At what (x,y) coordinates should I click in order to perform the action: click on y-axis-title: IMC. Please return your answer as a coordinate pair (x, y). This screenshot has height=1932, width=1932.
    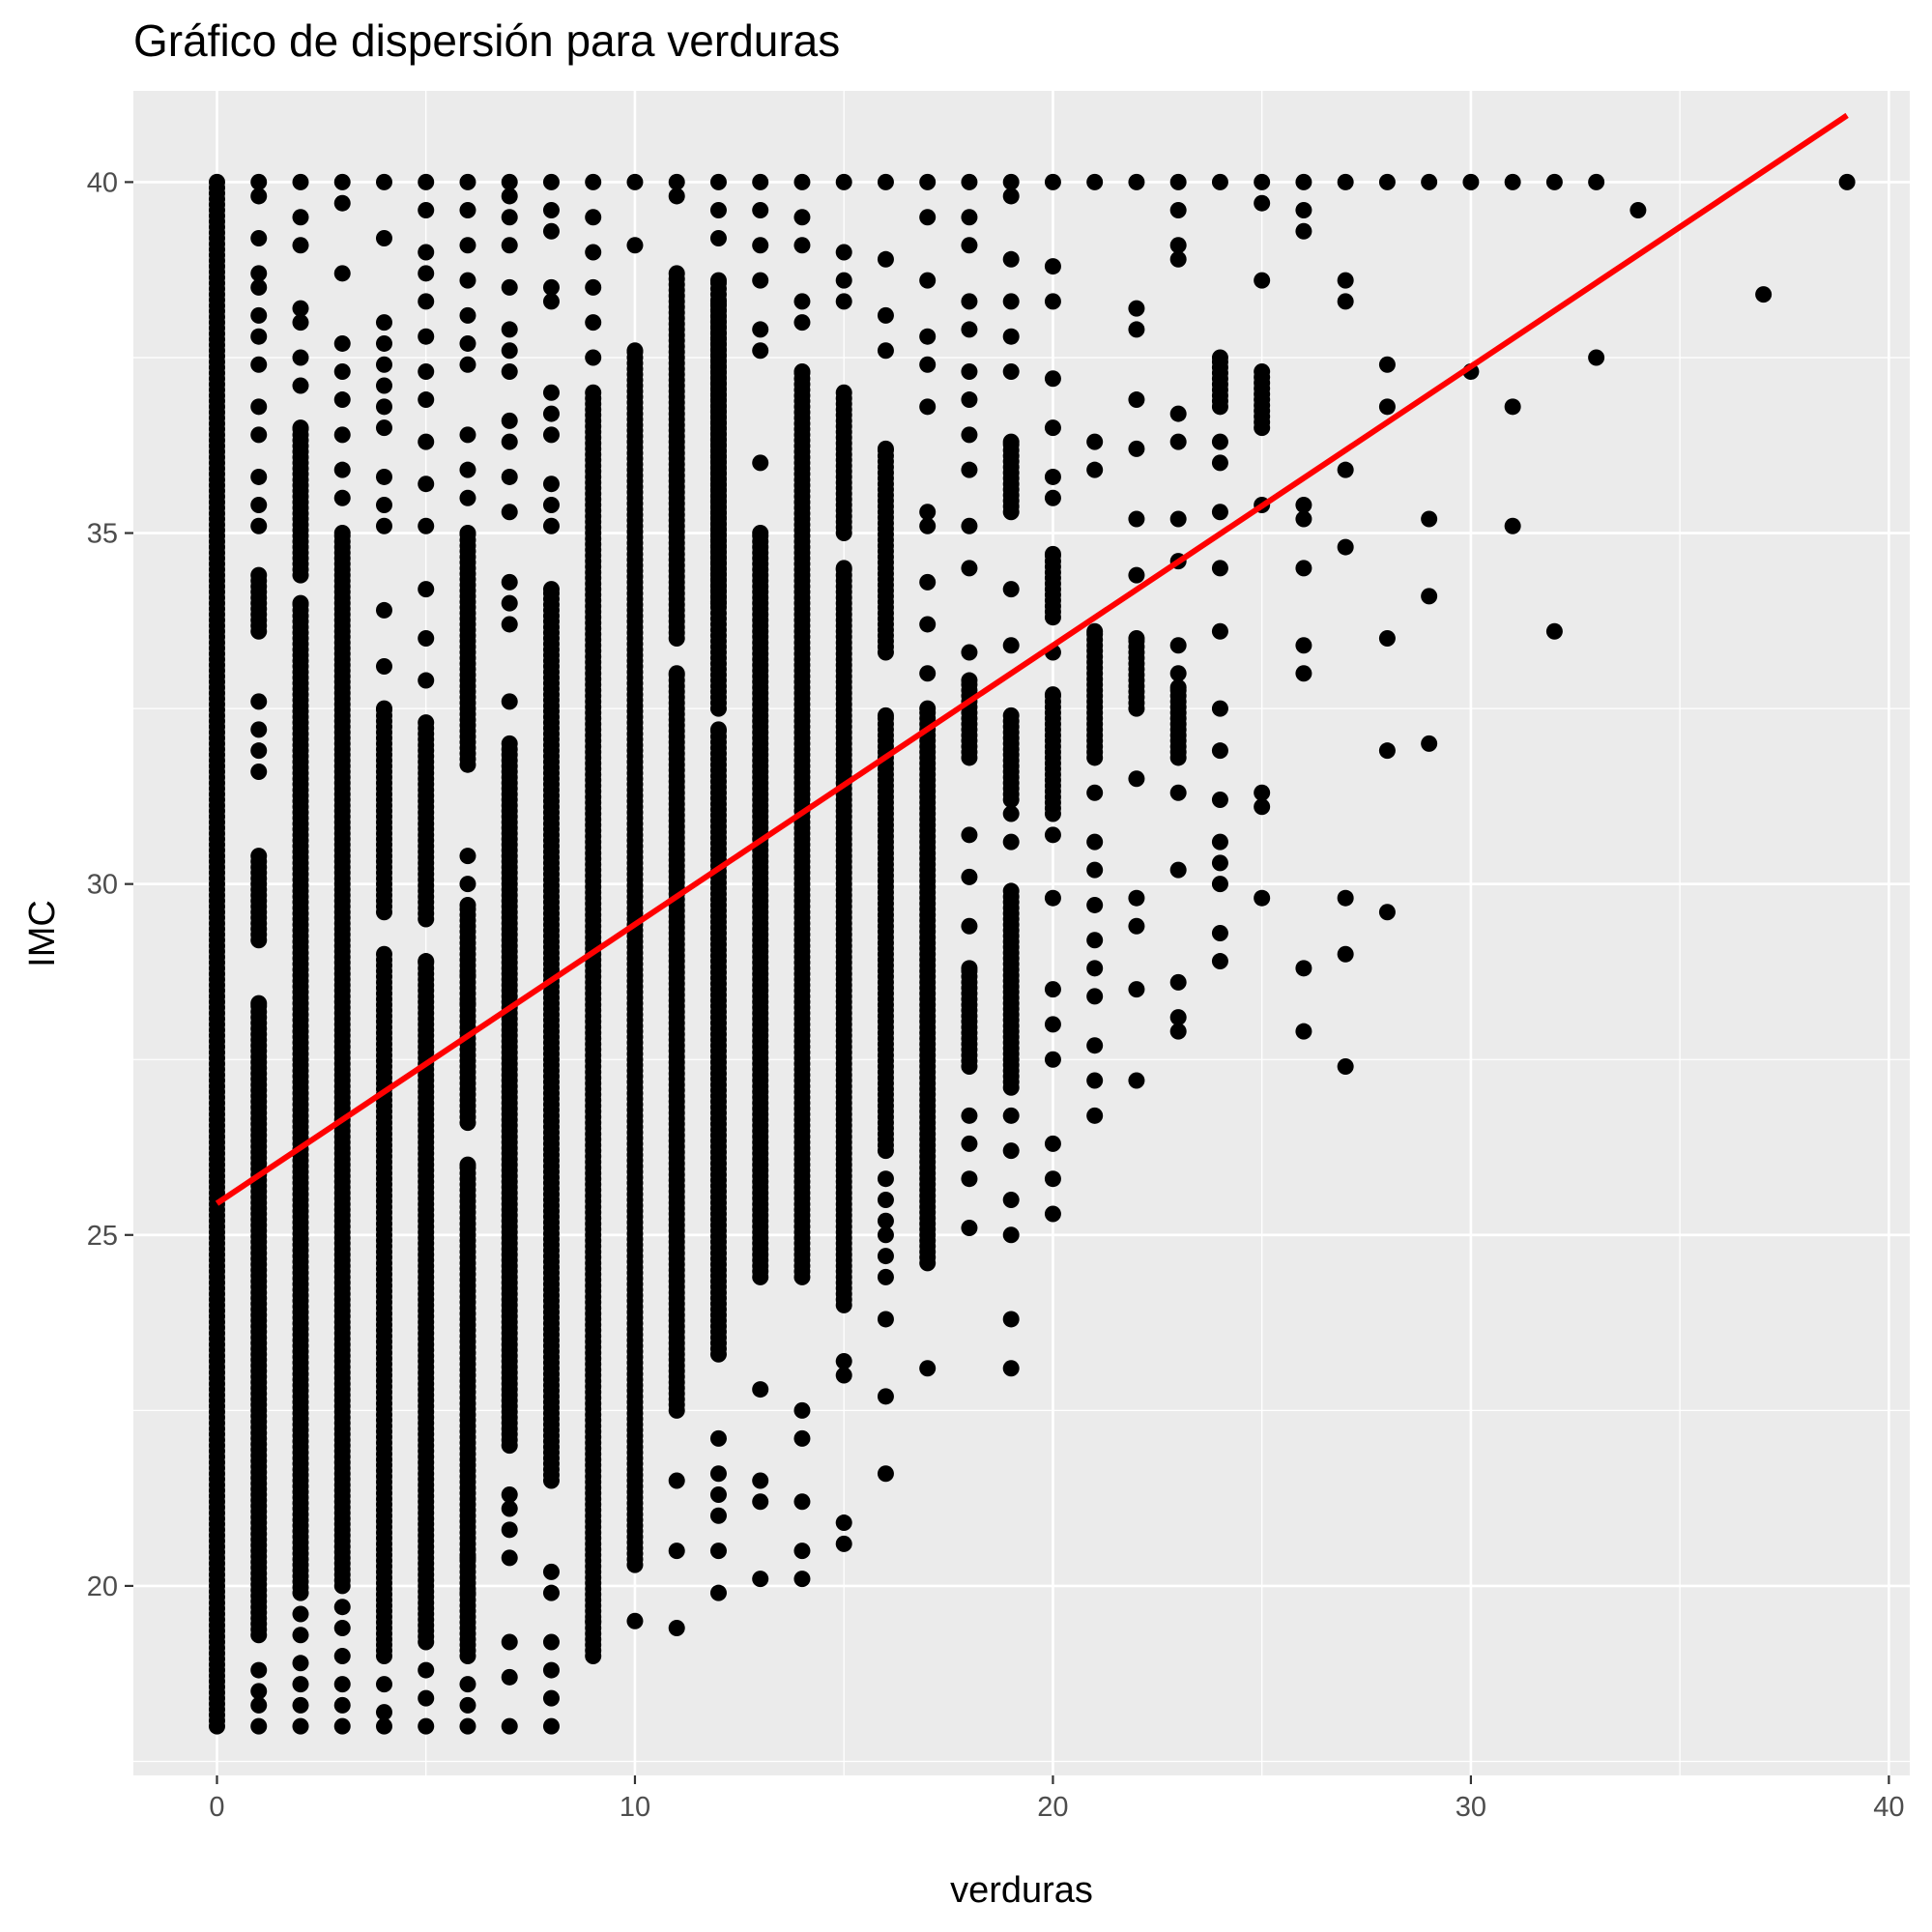
    Looking at the image, I should click on (42, 933).